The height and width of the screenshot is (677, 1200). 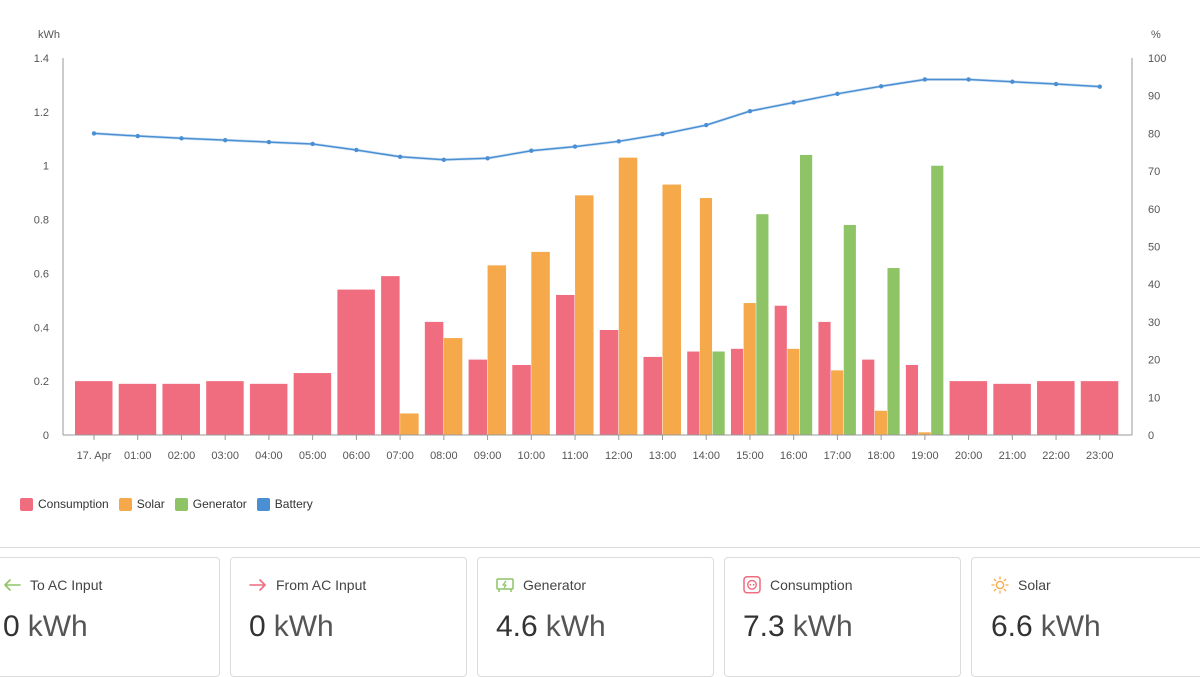 I want to click on x-tick-label: 13:00, so click(x=663, y=456).